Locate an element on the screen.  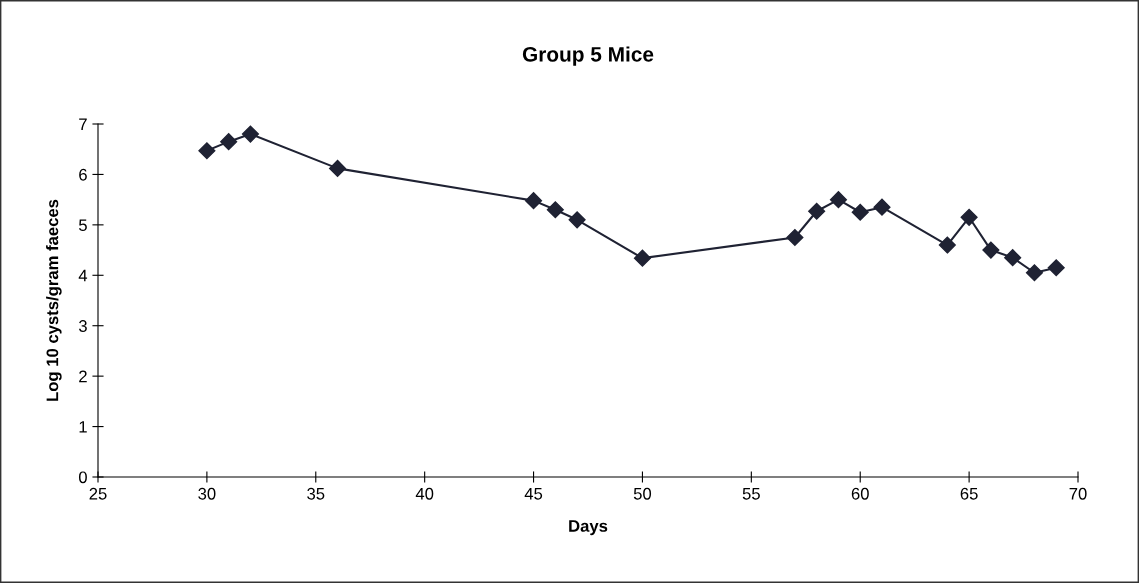
x-tick-label: 65 is located at coordinates (969, 493).